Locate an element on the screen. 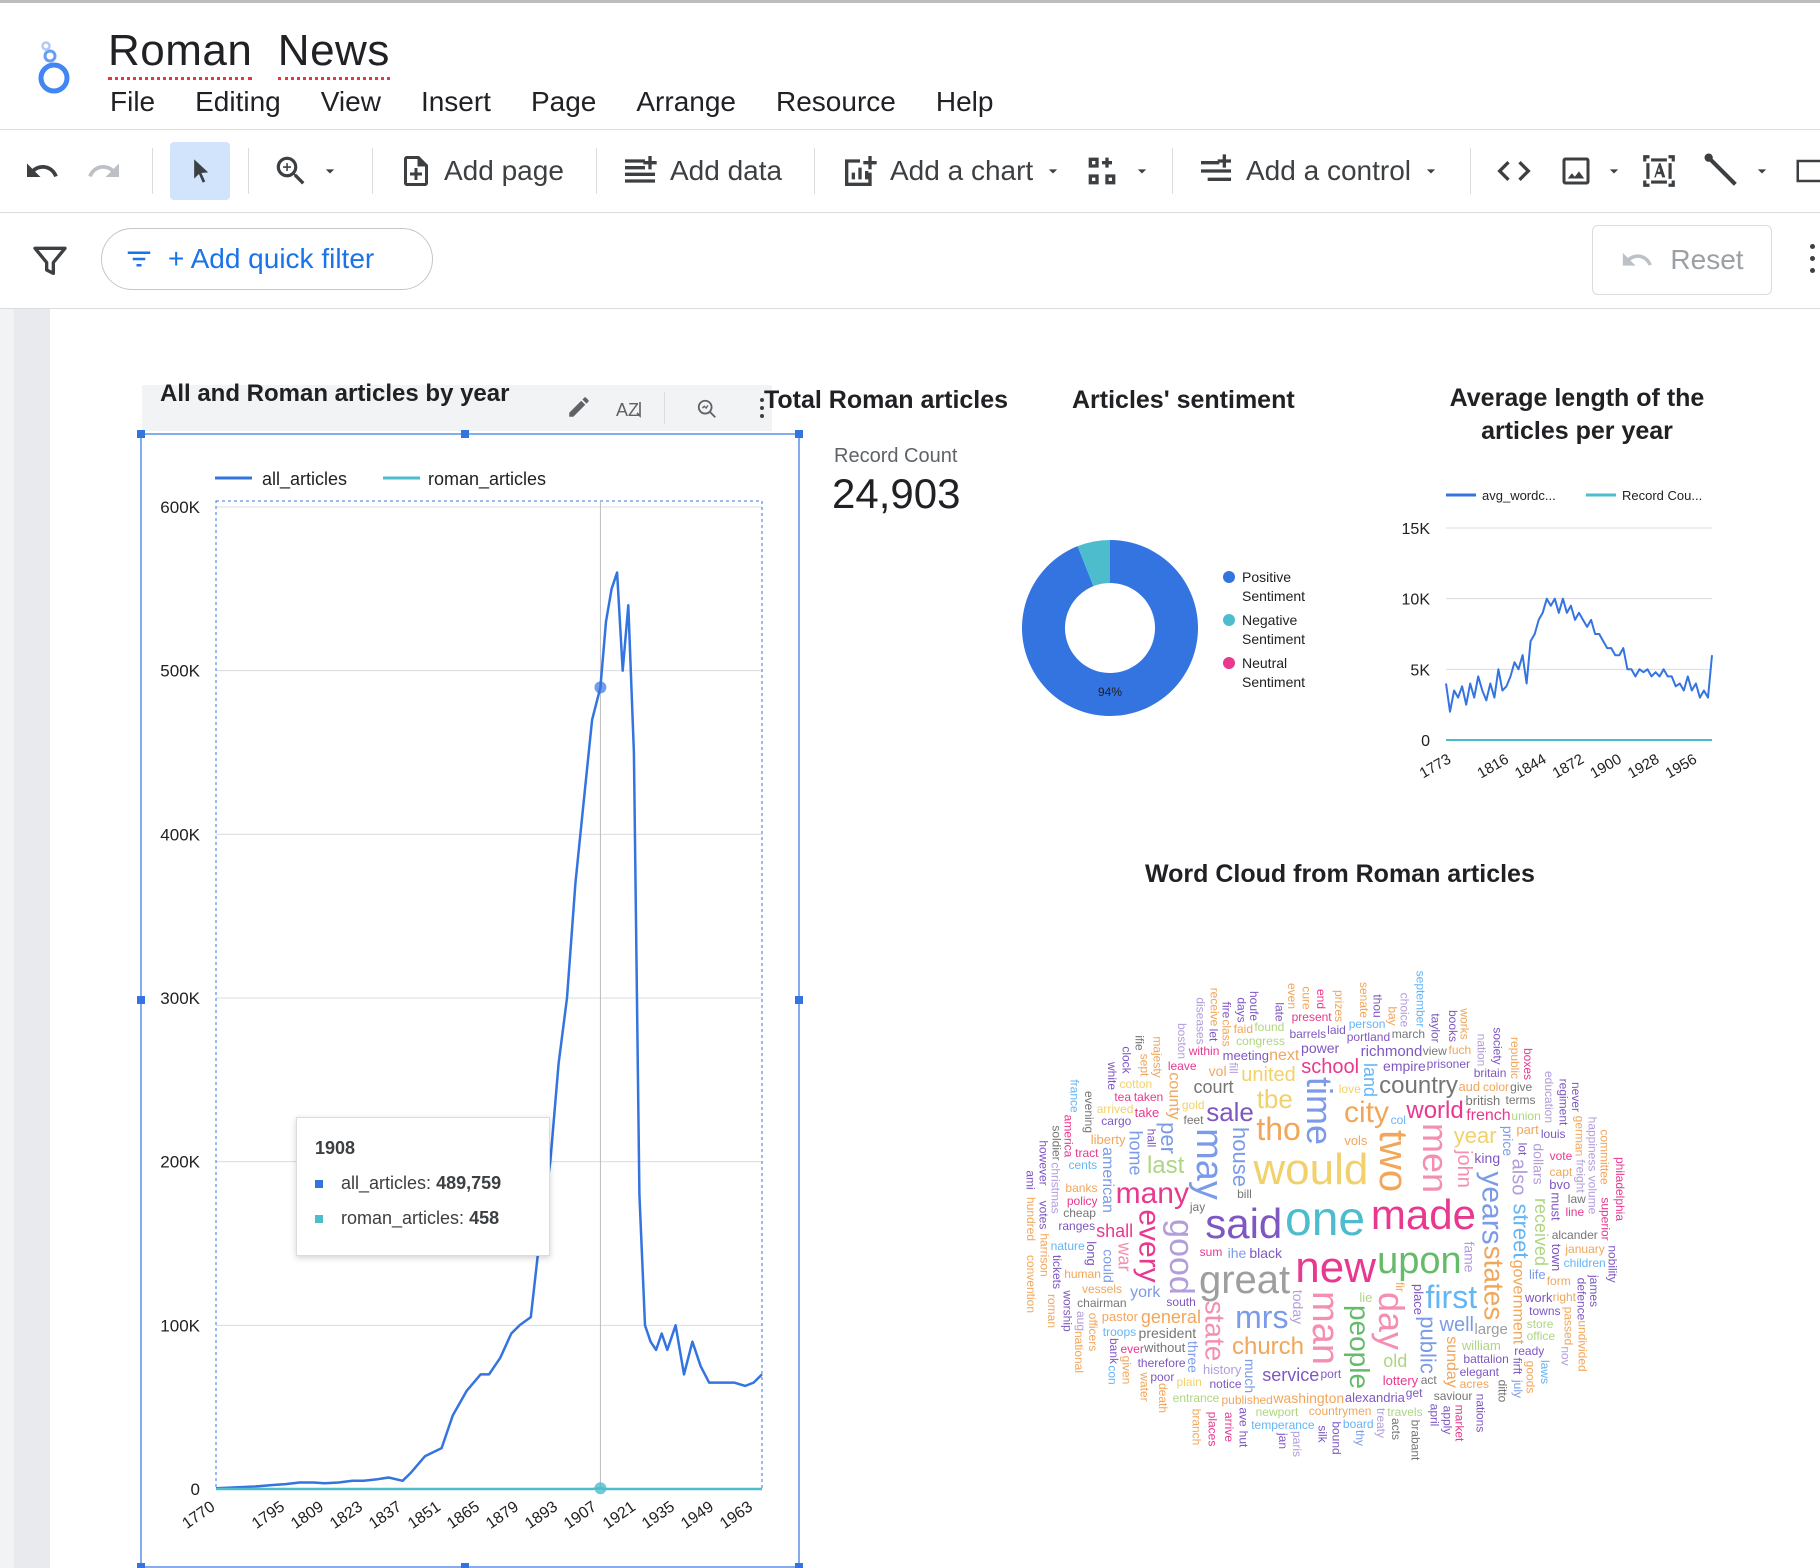 The height and width of the screenshot is (1568, 1820). more-options-icon is located at coordinates (1813, 262).